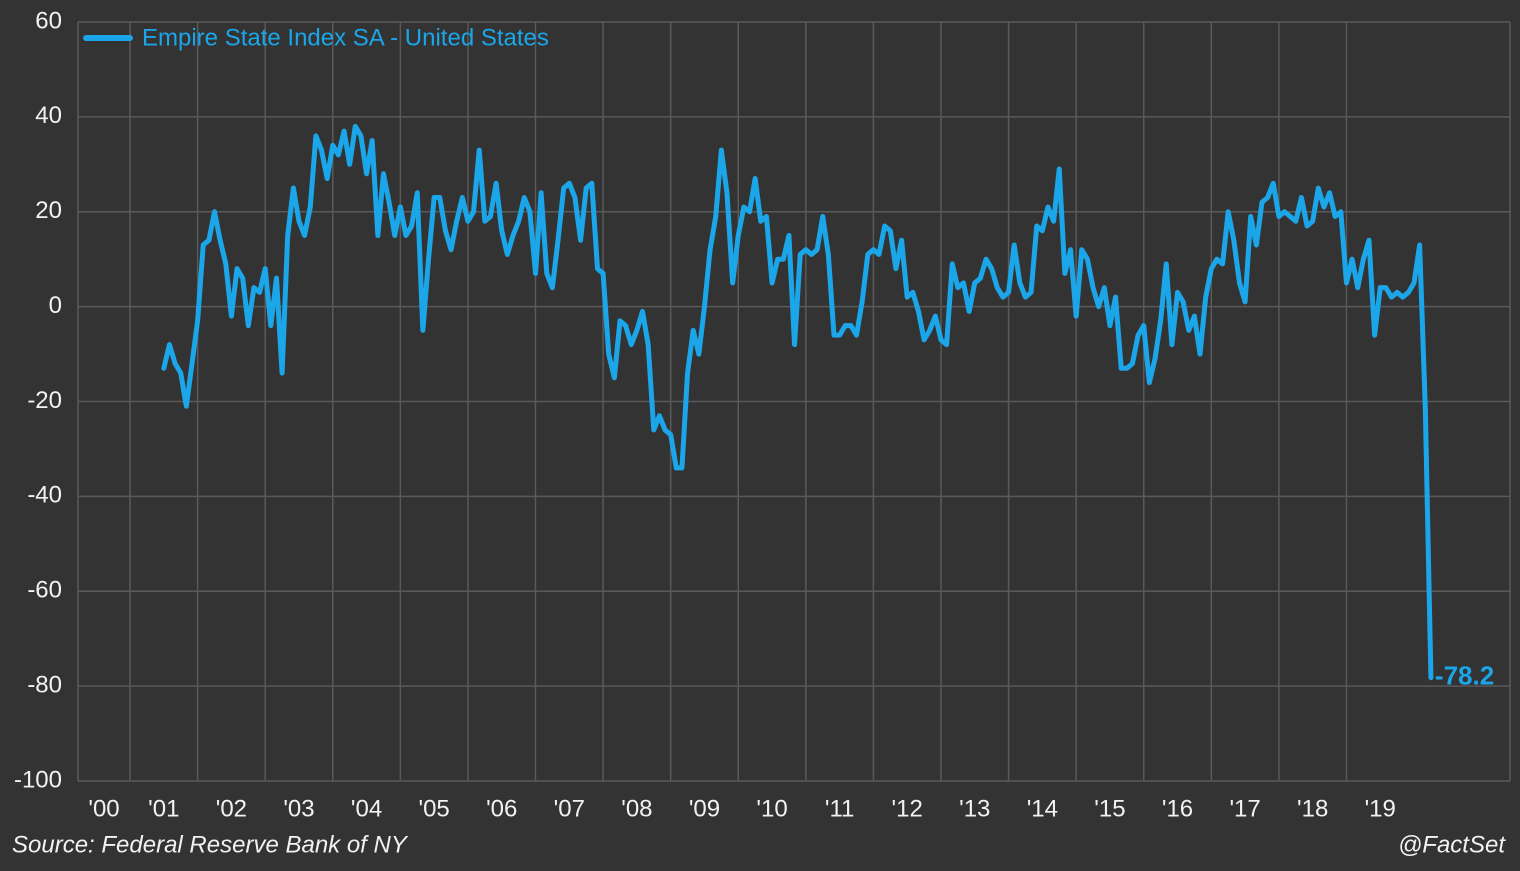 This screenshot has width=1520, height=871. Describe the element at coordinates (501, 808) in the screenshot. I see `x-tick-label: '06` at that location.